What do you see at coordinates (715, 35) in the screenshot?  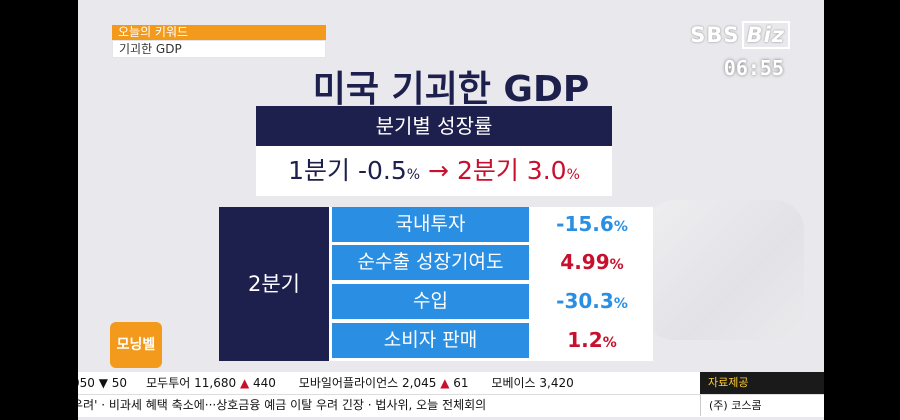 I see `logo-sbs: SBS` at bounding box center [715, 35].